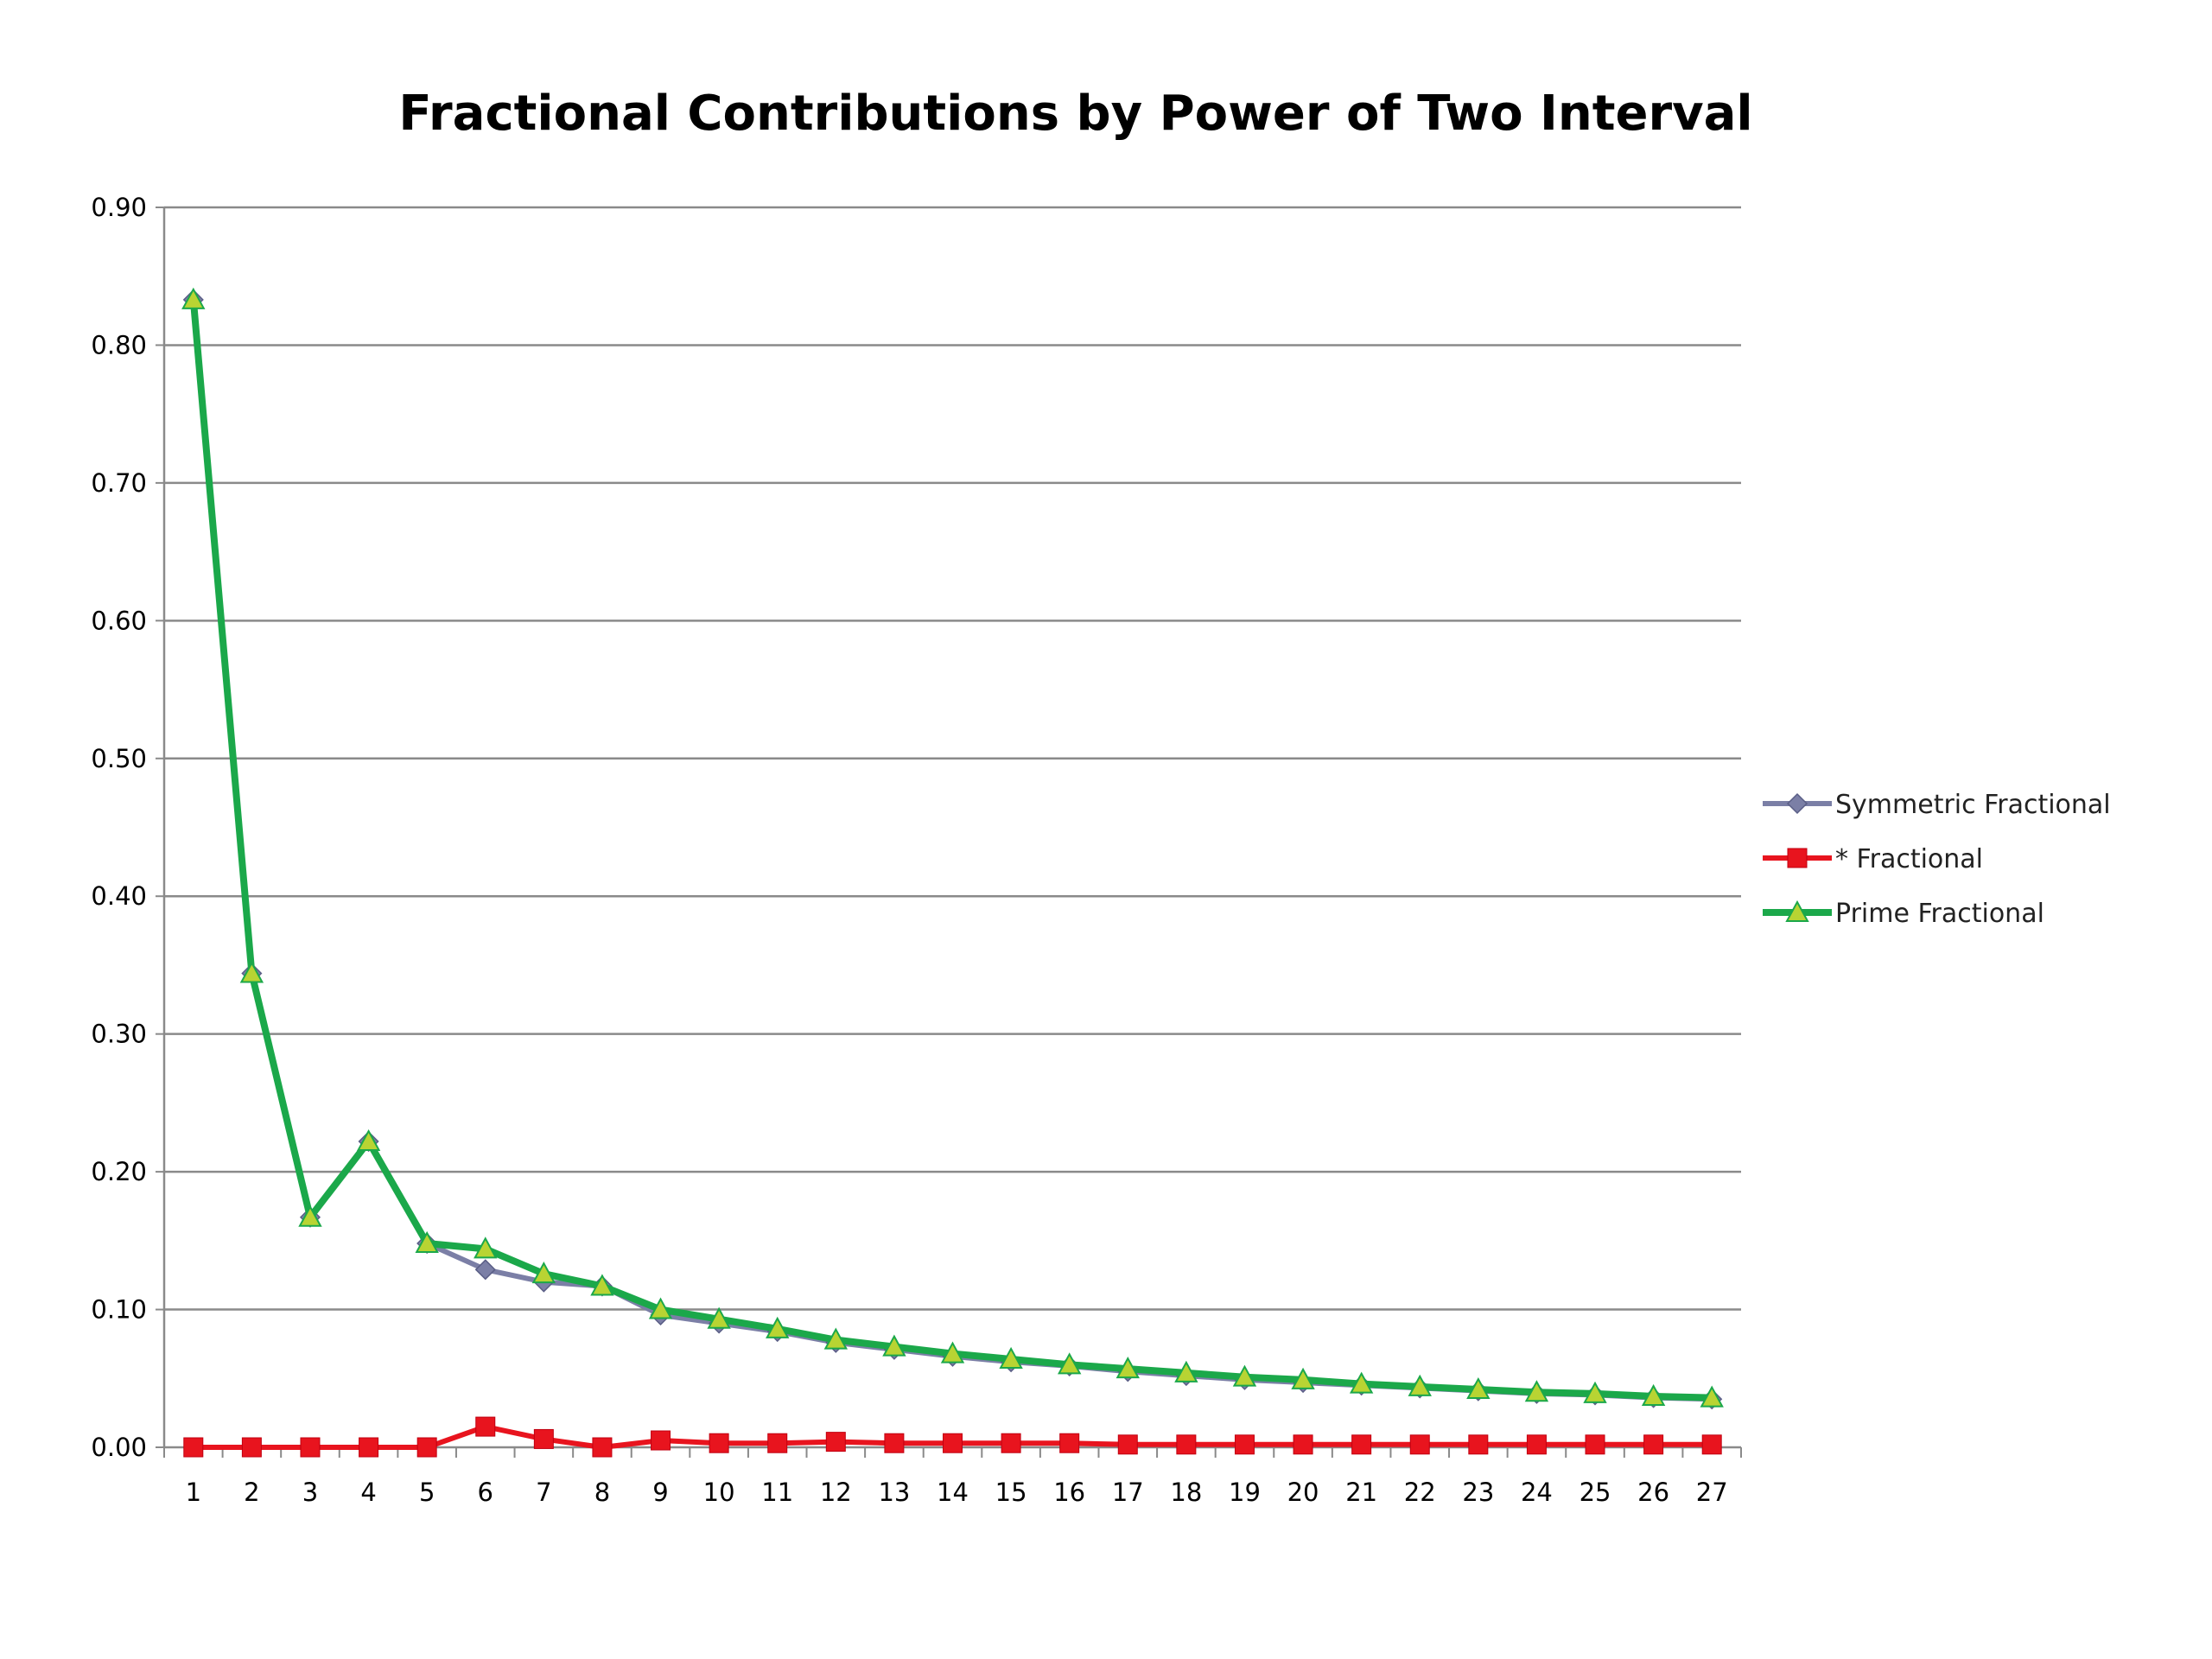  Describe the element at coordinates (836, 1492) in the screenshot. I see `x-tick-label: 12` at that location.